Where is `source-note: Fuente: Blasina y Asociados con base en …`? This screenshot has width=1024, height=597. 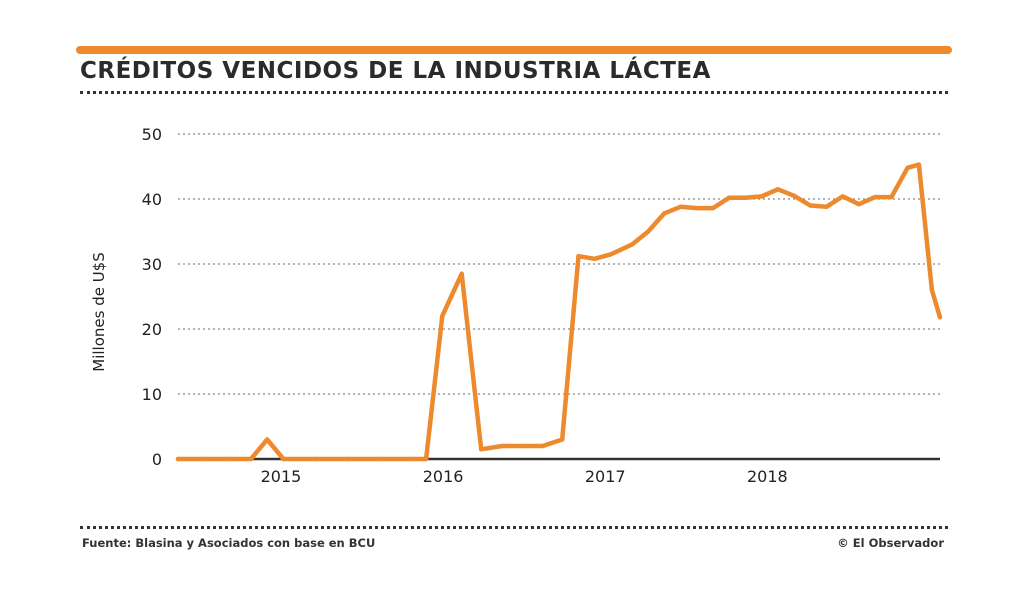 source-note: Fuente: Blasina y Asociados con base en … is located at coordinates (229, 543).